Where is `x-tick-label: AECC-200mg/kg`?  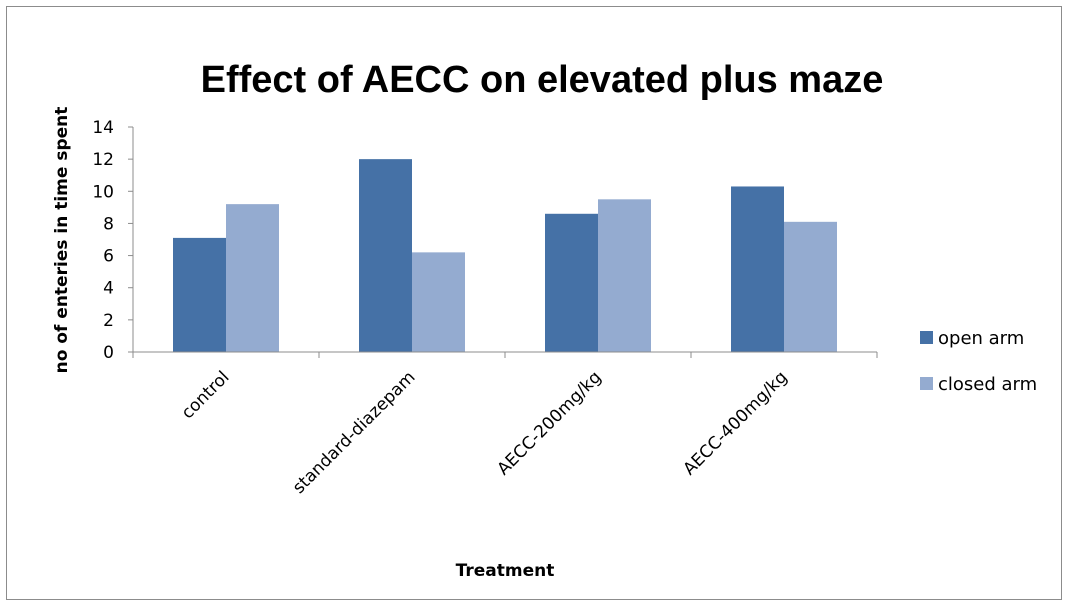 x-tick-label: AECC-200mg/kg is located at coordinates (550, 423).